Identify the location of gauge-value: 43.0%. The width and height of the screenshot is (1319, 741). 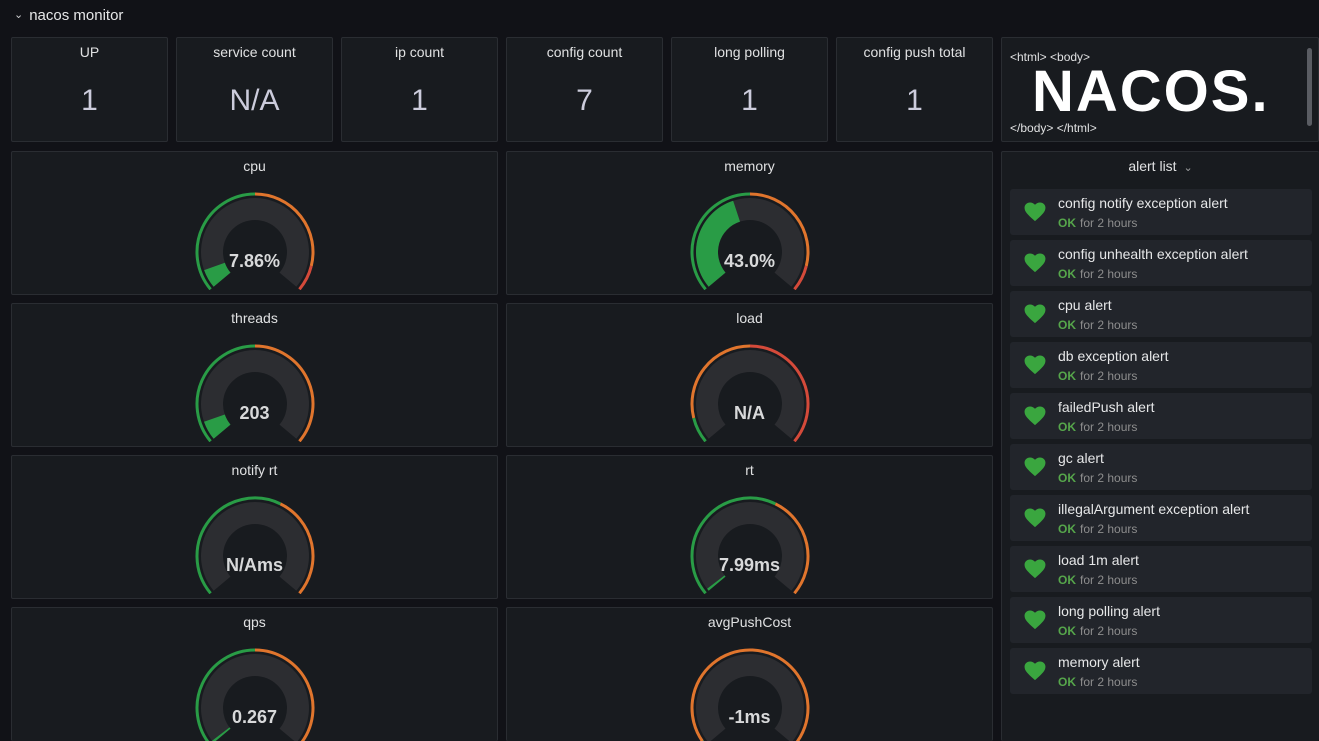
(749, 261).